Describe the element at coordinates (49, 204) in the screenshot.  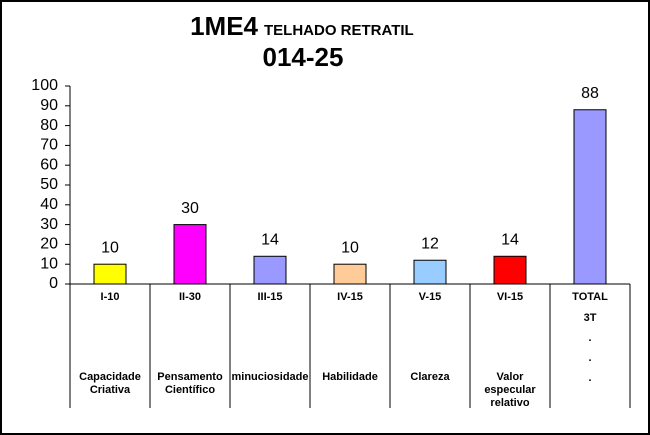
I see `y-tick-label: 40` at that location.